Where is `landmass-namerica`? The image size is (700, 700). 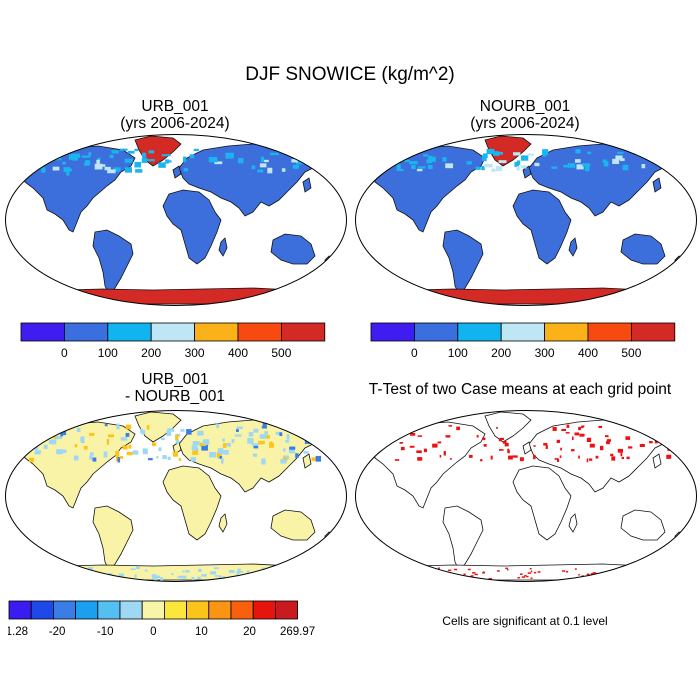 landmass-namerica is located at coordinates (79, 189).